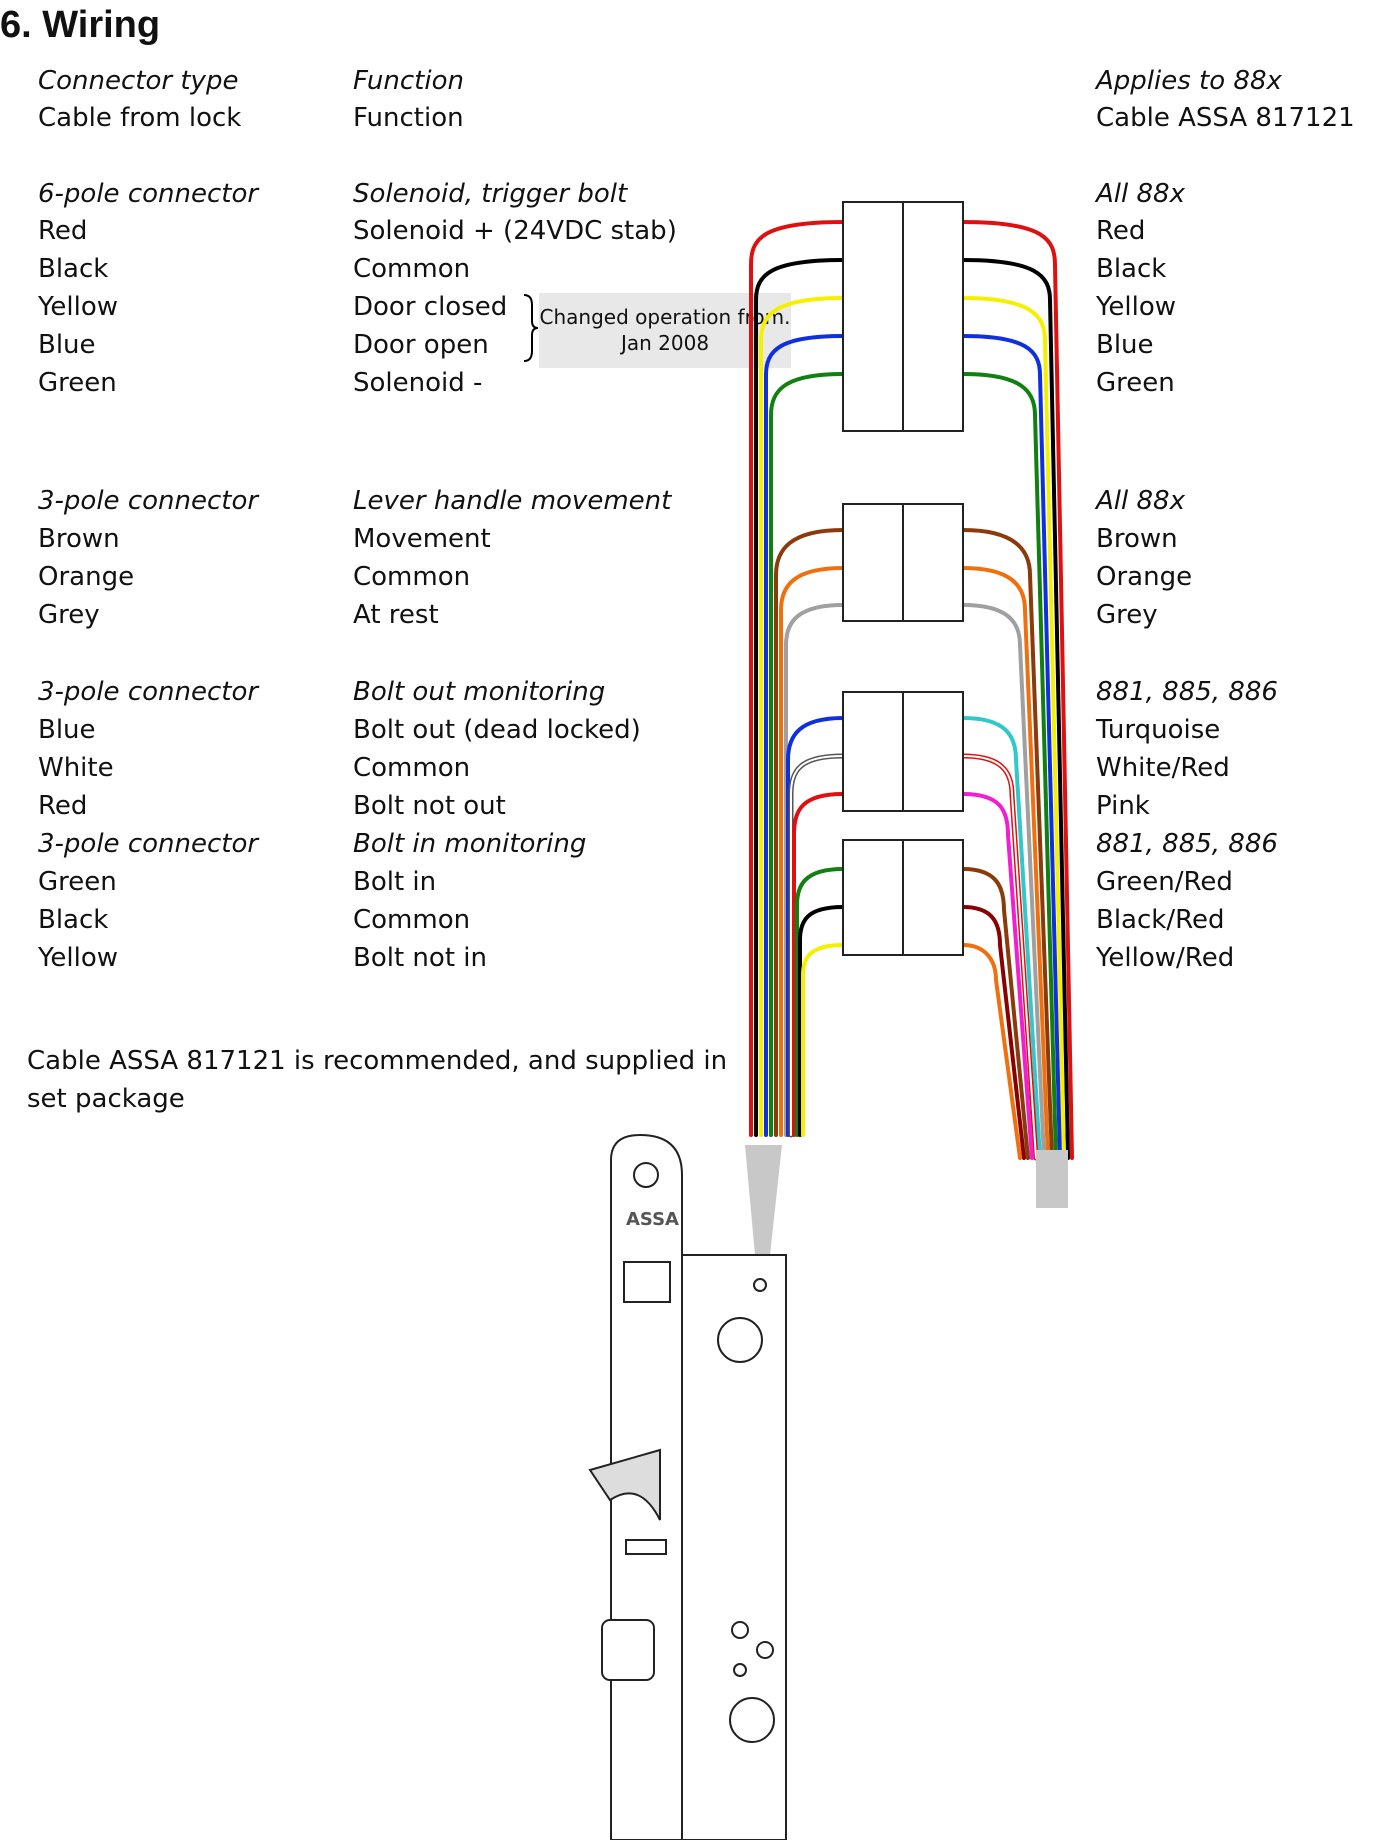 The height and width of the screenshot is (1840, 1382). Describe the element at coordinates (1121, 231) in the screenshot. I see `cable-wire-label: Red` at that location.